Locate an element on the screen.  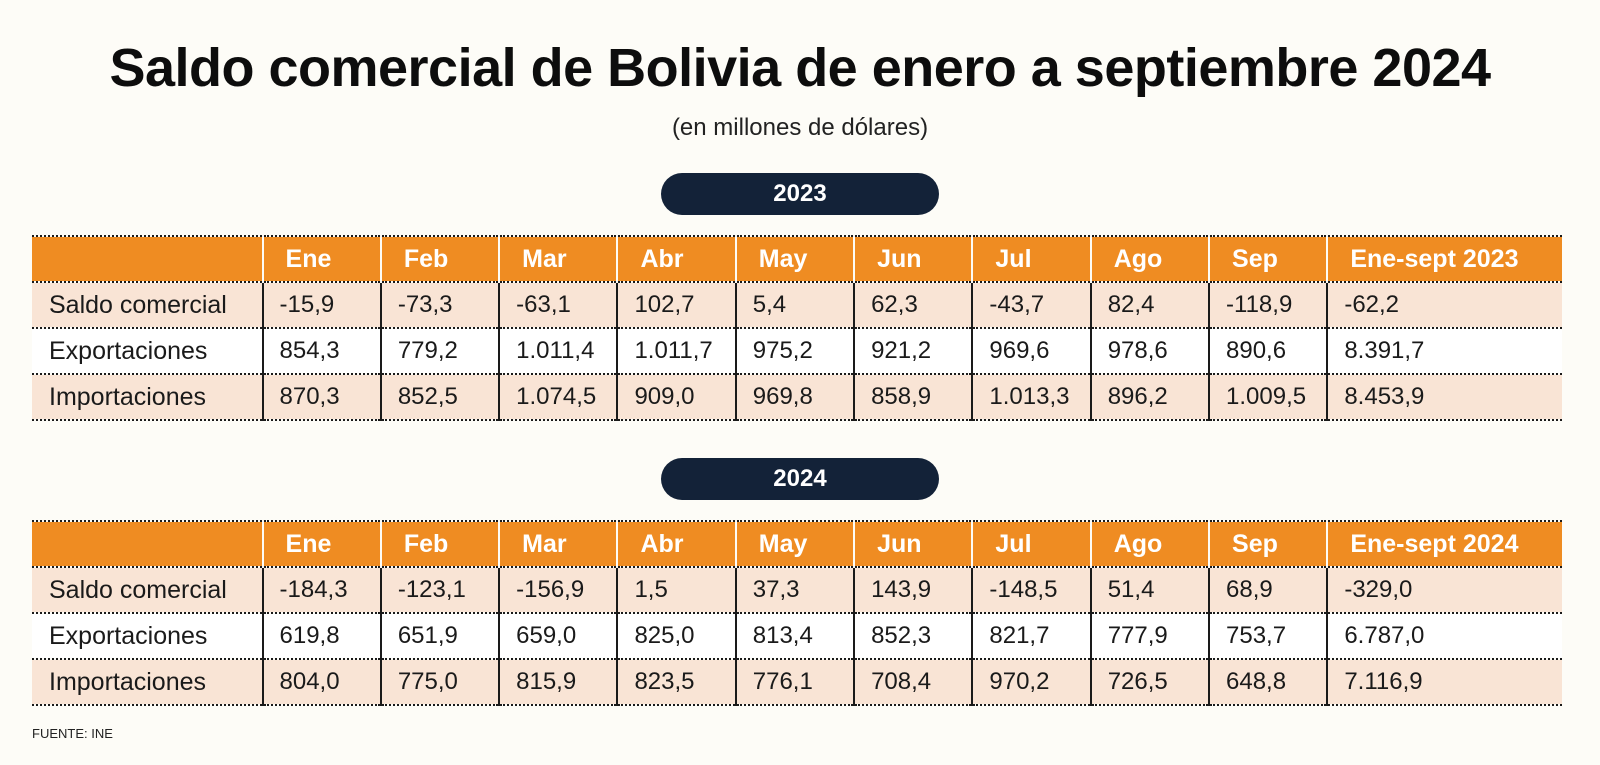
table-cell: 1.013,3 is located at coordinates (1031, 397).